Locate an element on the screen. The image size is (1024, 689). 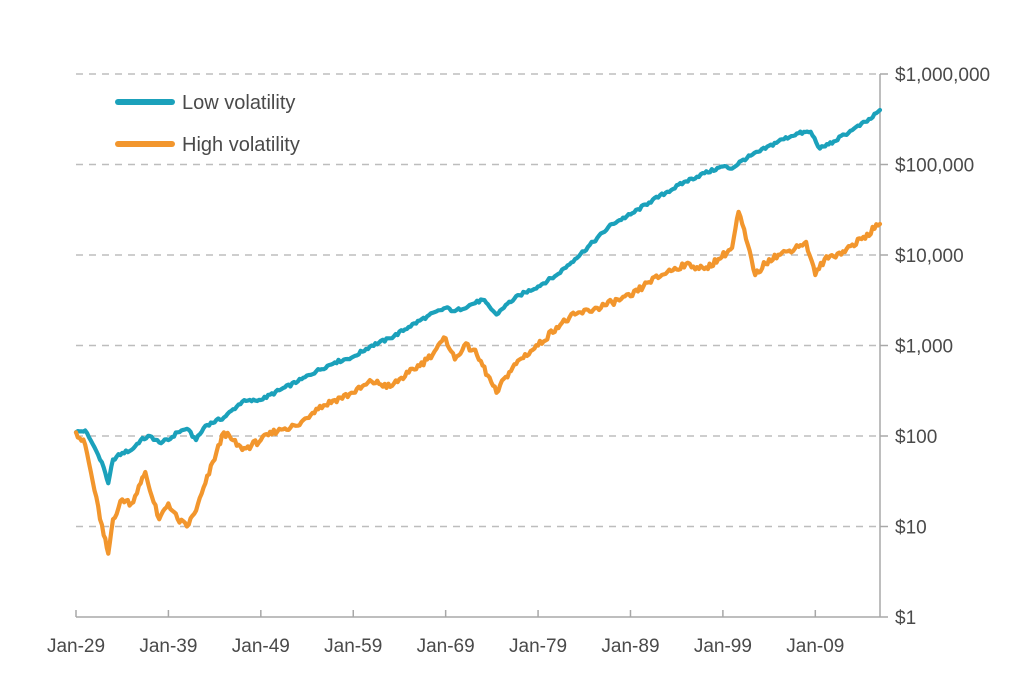
legend: Low volatility High volatility is located at coordinates (207, 124).